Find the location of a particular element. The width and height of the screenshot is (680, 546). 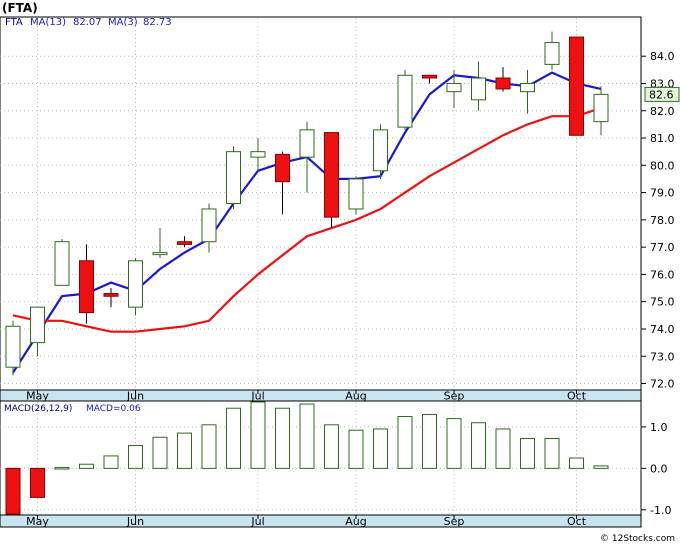

price-x-label: May is located at coordinates (37, 396).